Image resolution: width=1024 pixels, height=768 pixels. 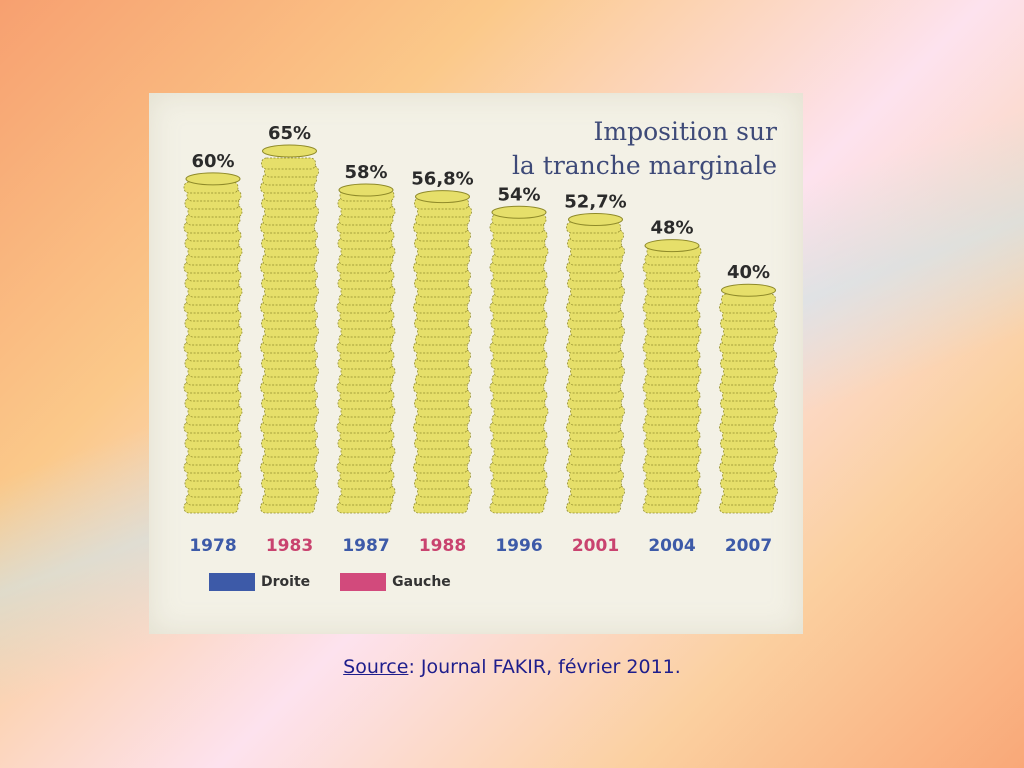 I want to click on category-label-1978: 1978, so click(x=212, y=546).